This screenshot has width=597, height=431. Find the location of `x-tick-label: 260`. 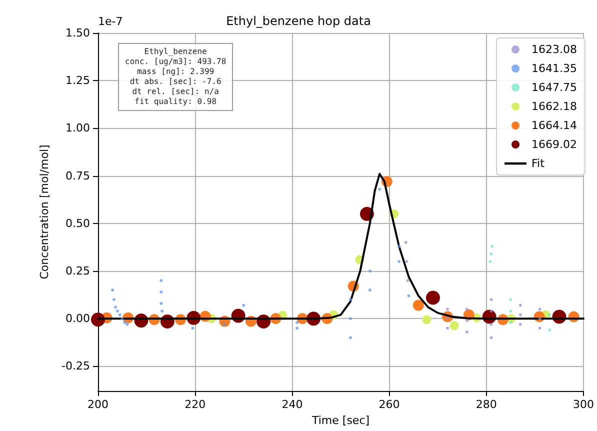

x-tick-label: 260 is located at coordinates (389, 404).